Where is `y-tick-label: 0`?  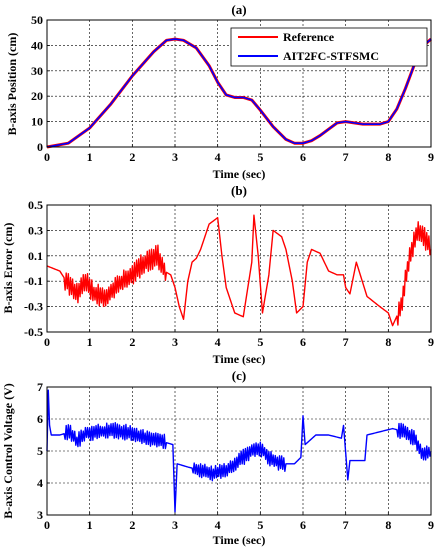
y-tick-label: 0 is located at coordinates (40, 147).